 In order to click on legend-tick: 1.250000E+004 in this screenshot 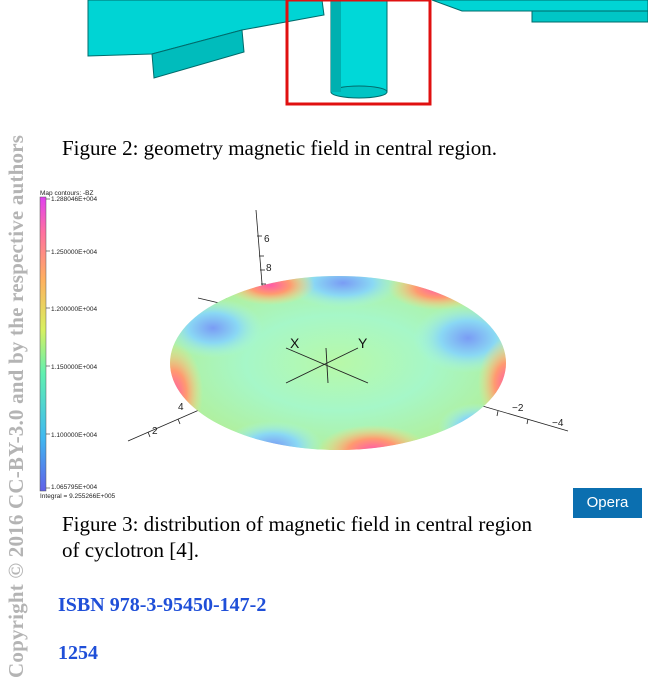, I will do `click(74, 252)`.